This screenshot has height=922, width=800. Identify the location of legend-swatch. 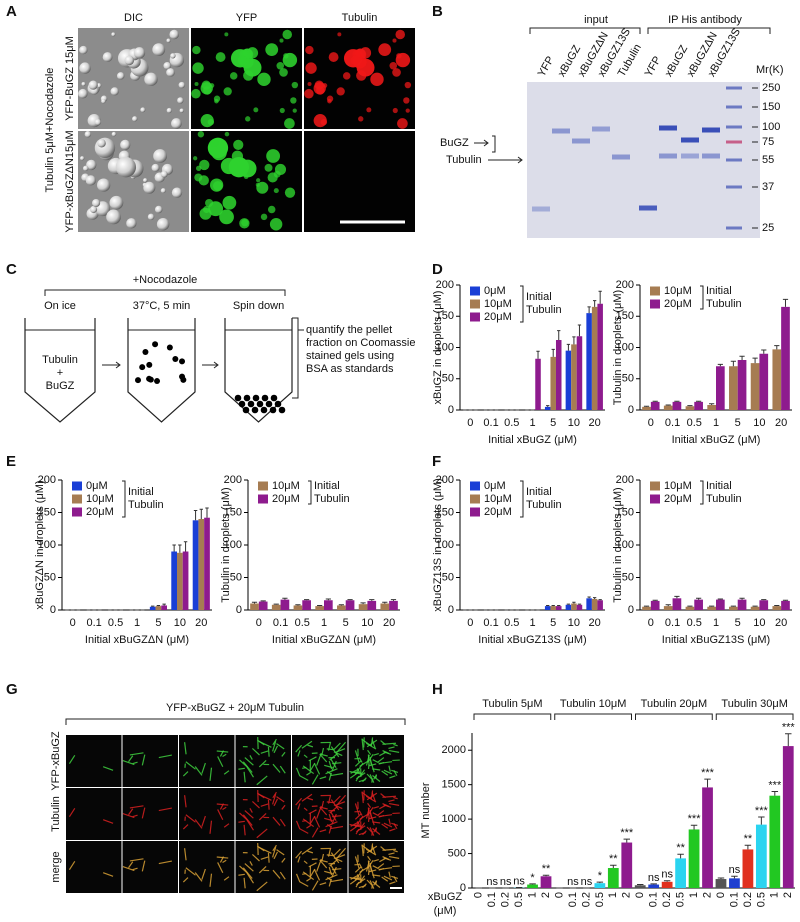
(655, 291).